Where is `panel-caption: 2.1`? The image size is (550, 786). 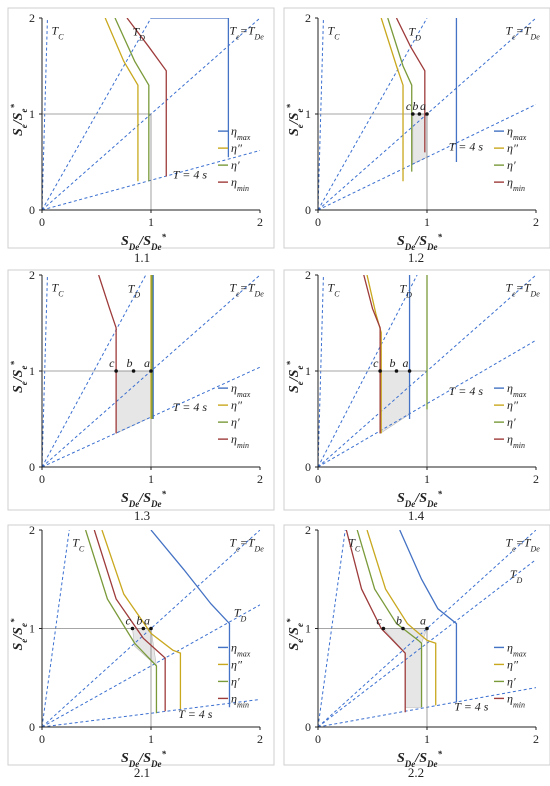
panel-caption: 2.1 is located at coordinates (142, 772).